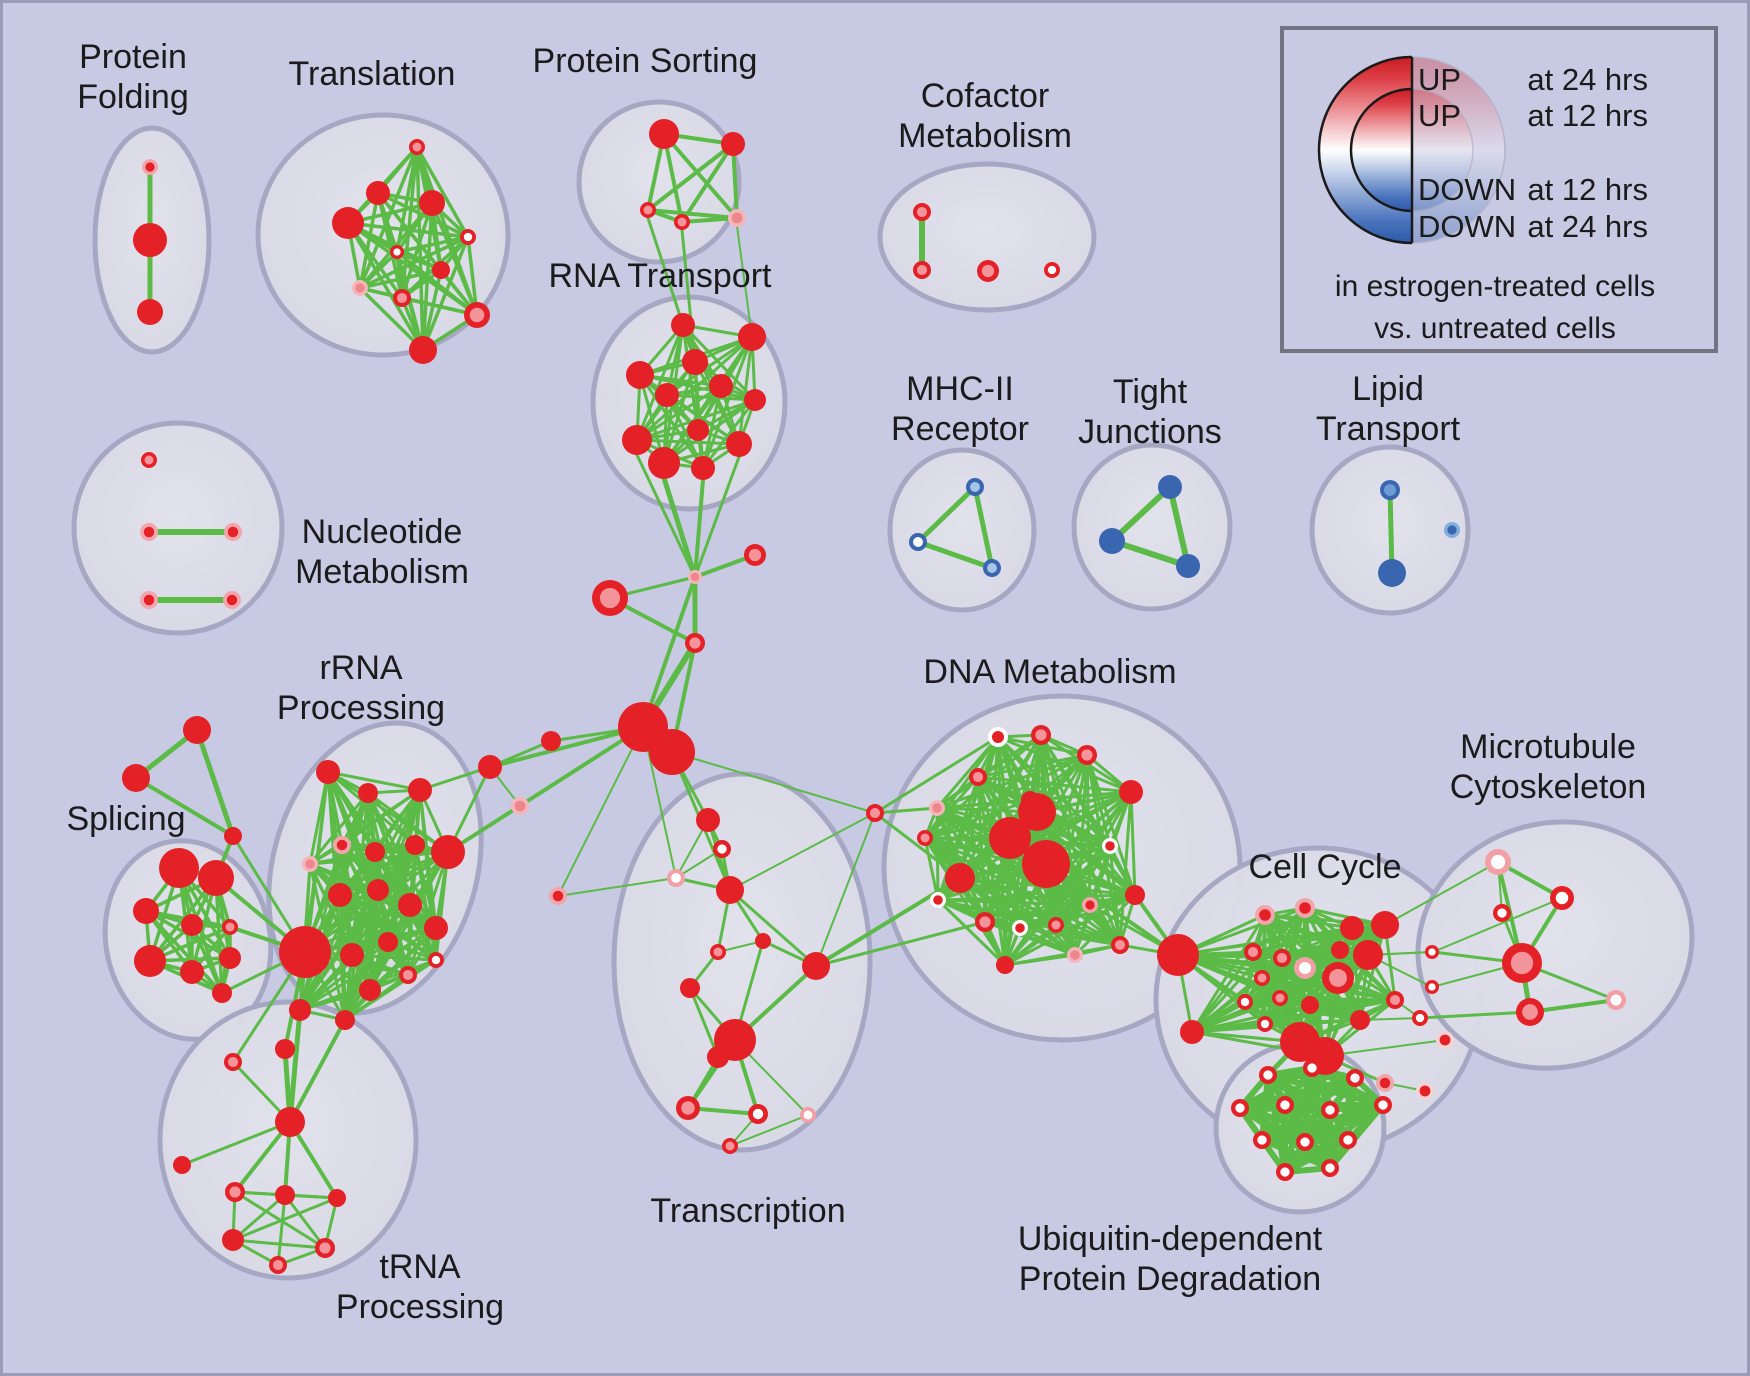  What do you see at coordinates (472, 276) in the screenshot?
I see `edge-translation` at bounding box center [472, 276].